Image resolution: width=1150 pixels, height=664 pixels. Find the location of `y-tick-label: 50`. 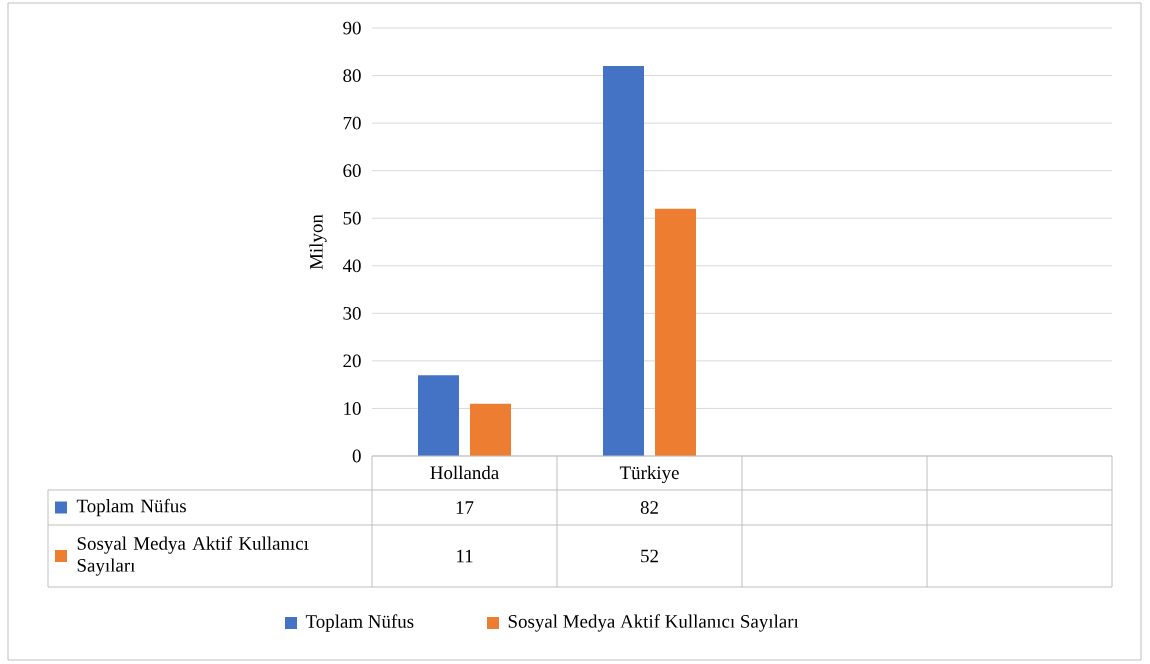

y-tick-label: 50 is located at coordinates (352, 218).